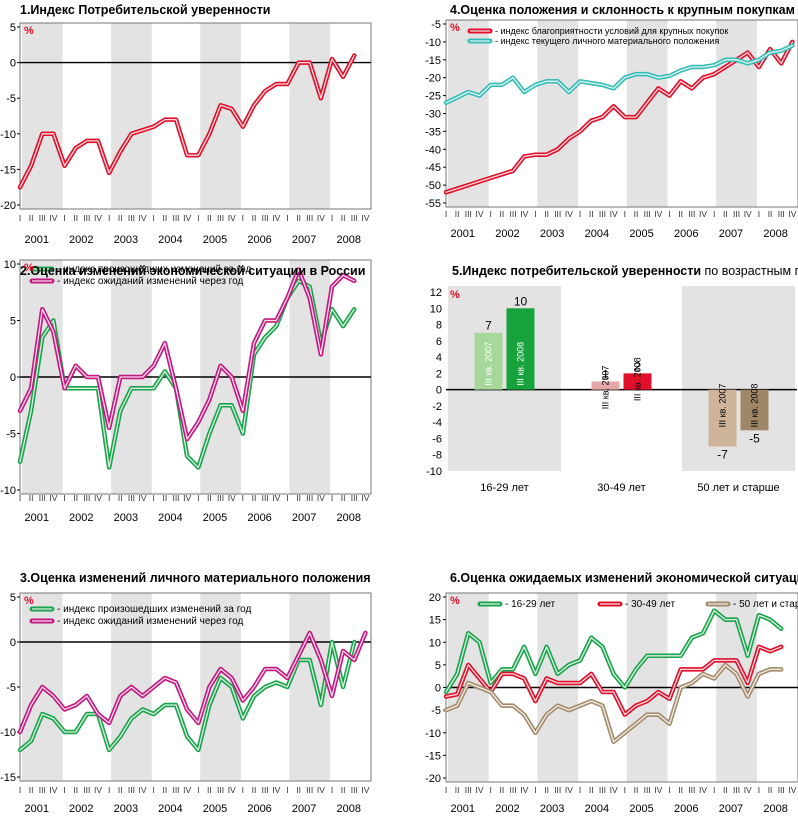  Describe the element at coordinates (653, 604) in the screenshot. I see `legend-series-name: 30-49 лет` at that location.